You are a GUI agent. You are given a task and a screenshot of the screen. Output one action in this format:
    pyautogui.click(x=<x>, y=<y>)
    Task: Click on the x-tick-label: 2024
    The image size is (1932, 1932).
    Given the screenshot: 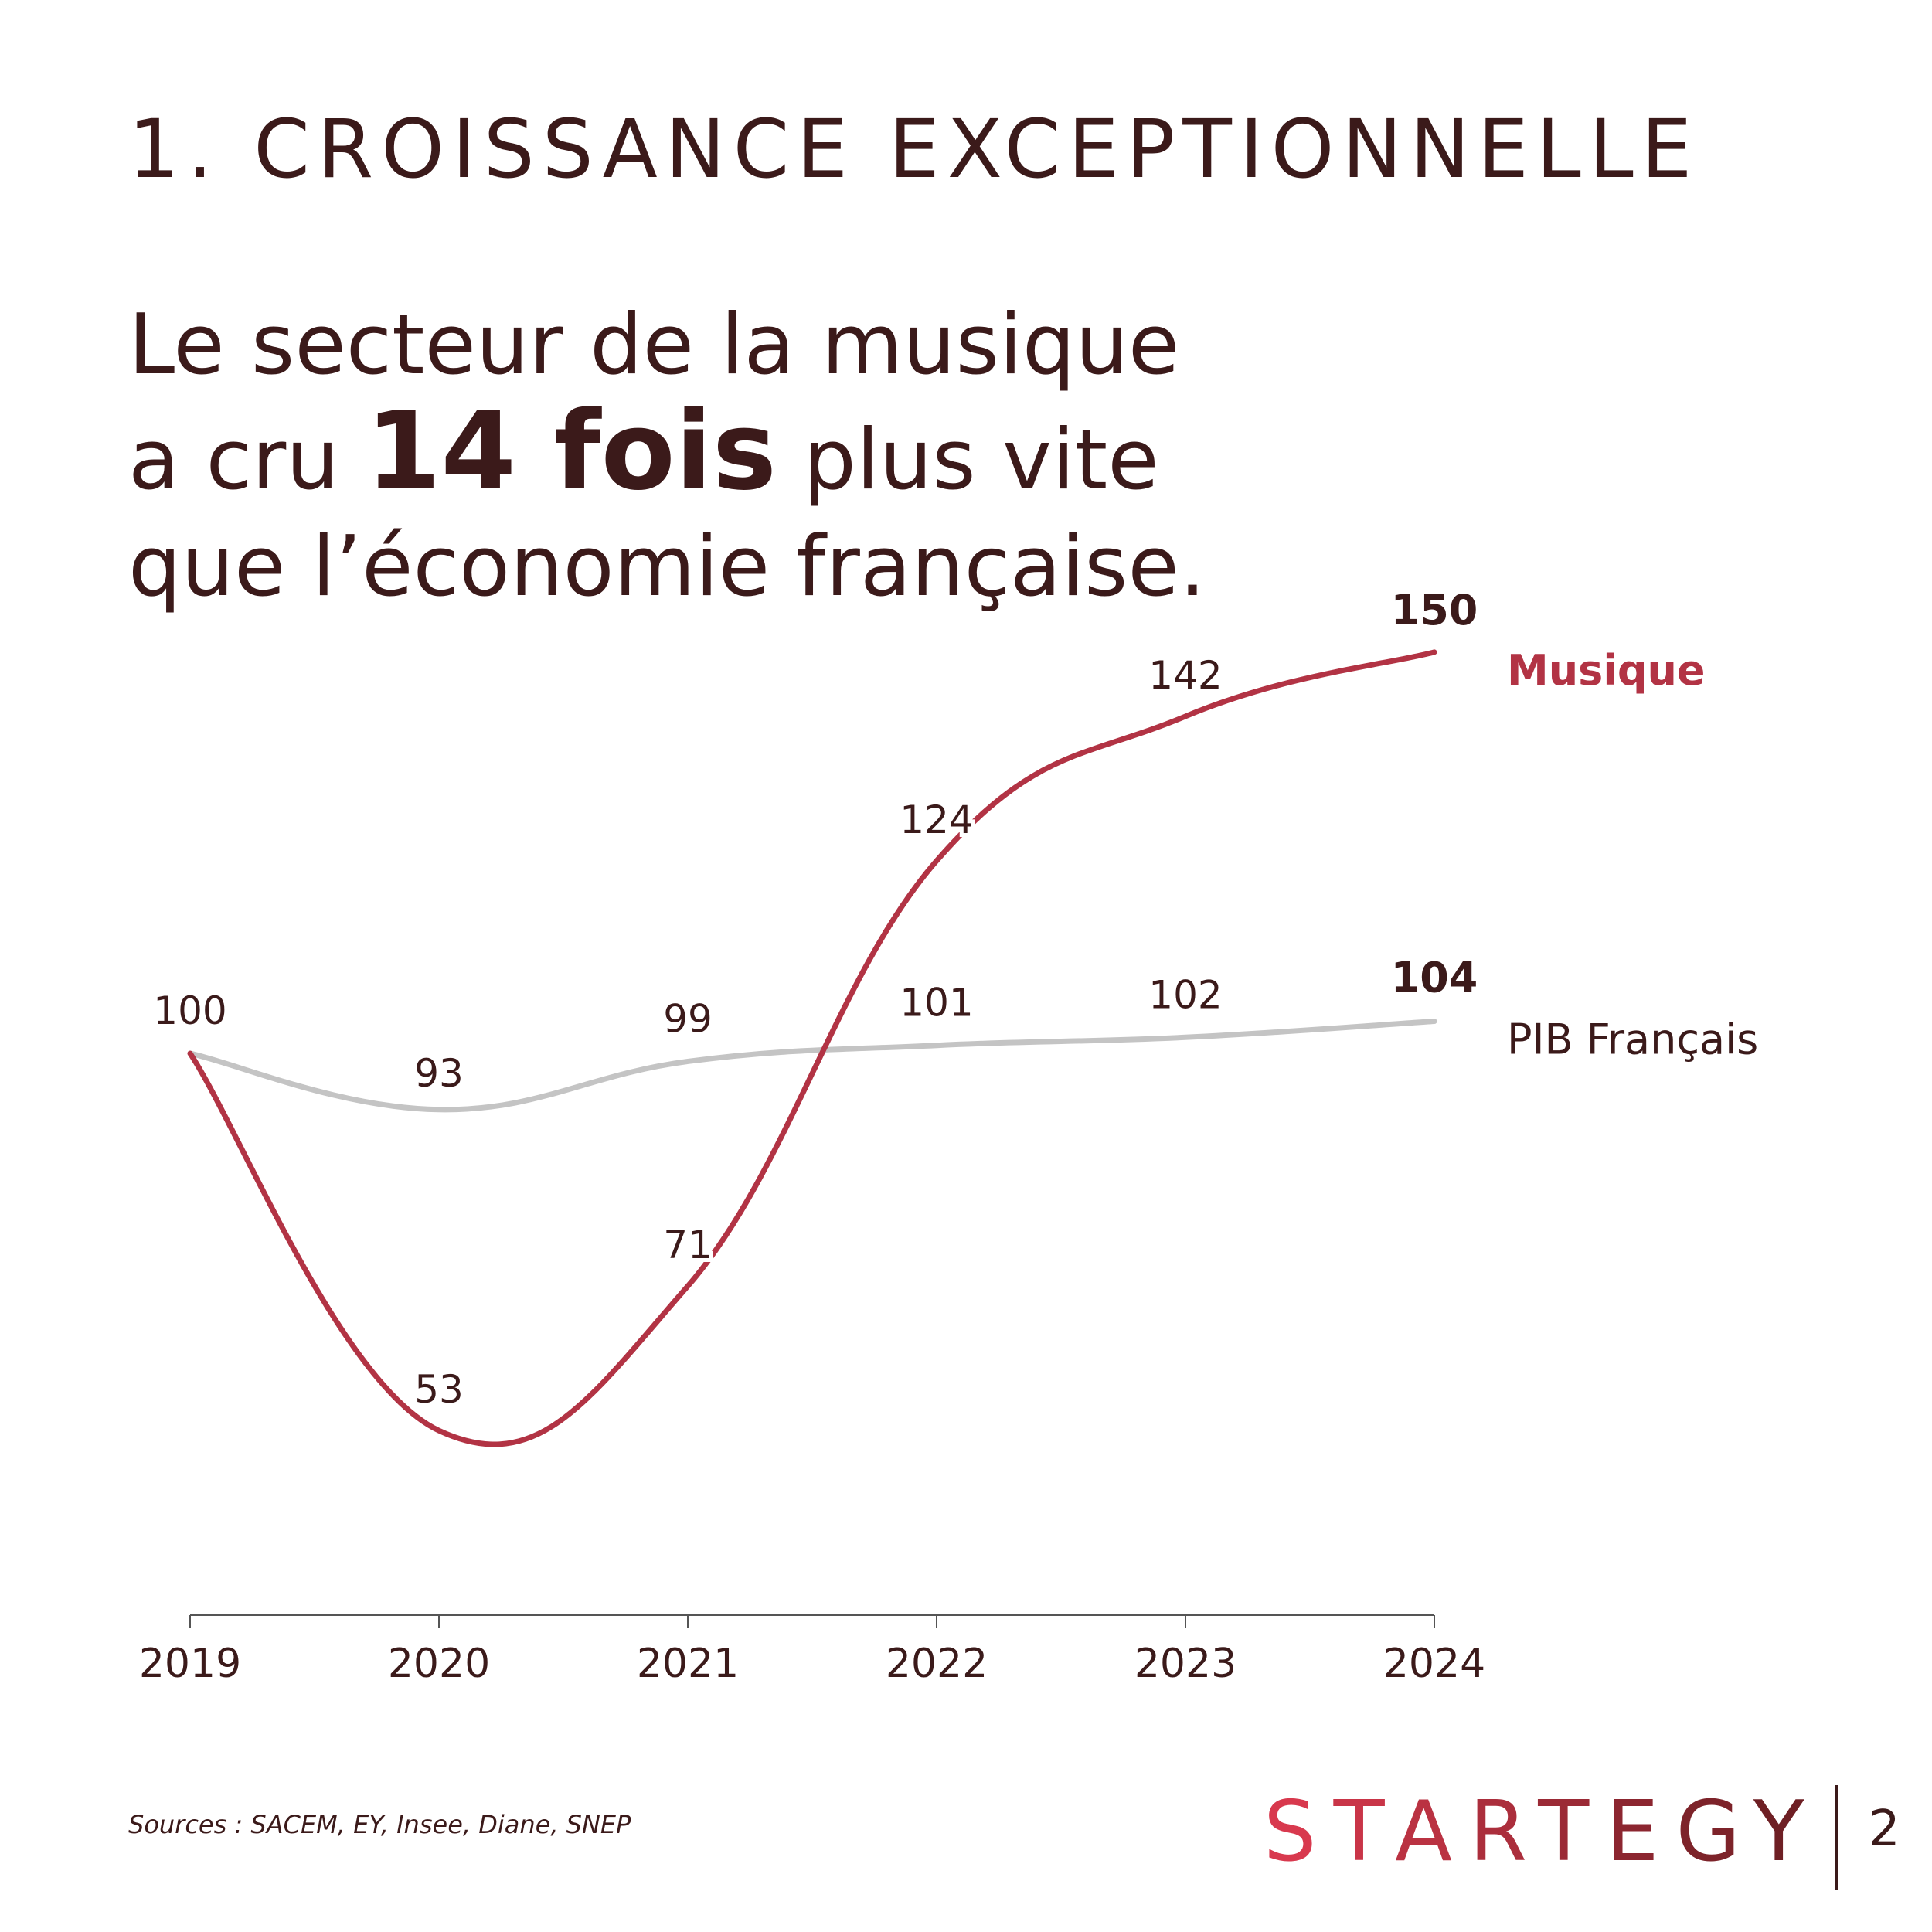 What is the action you would take?
    pyautogui.click(x=1434, y=1664)
    